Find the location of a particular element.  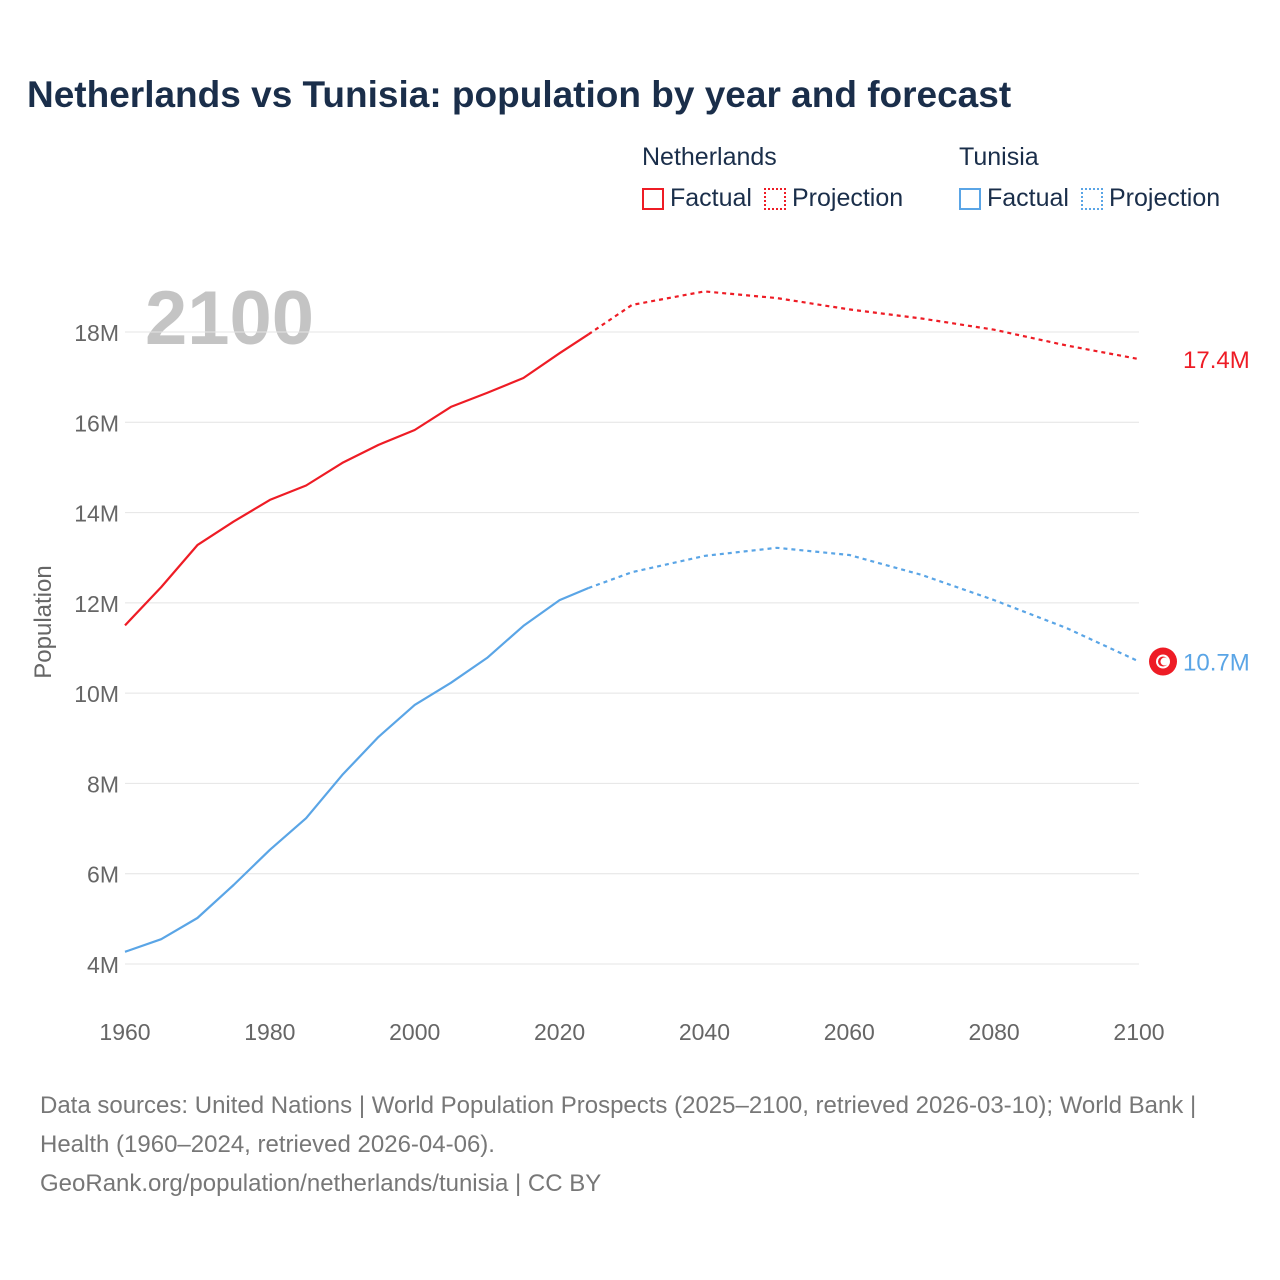

netherlands-factual-line is located at coordinates (357, 480).